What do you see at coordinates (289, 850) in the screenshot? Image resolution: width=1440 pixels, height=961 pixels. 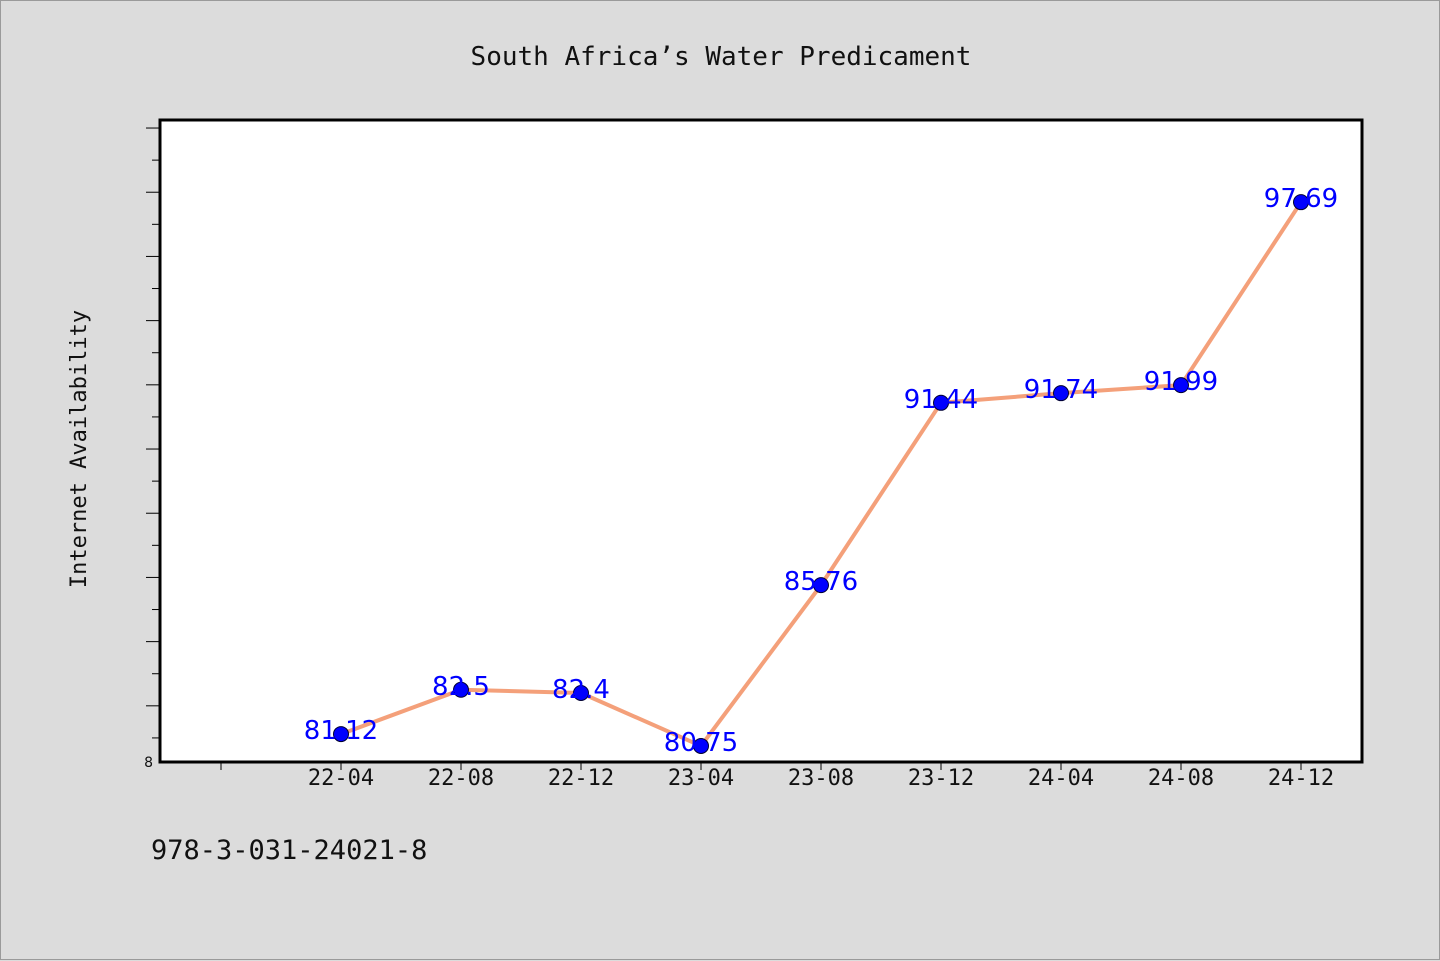 I see `isbn-footnote: 978-3-031-24021-8` at bounding box center [289, 850].